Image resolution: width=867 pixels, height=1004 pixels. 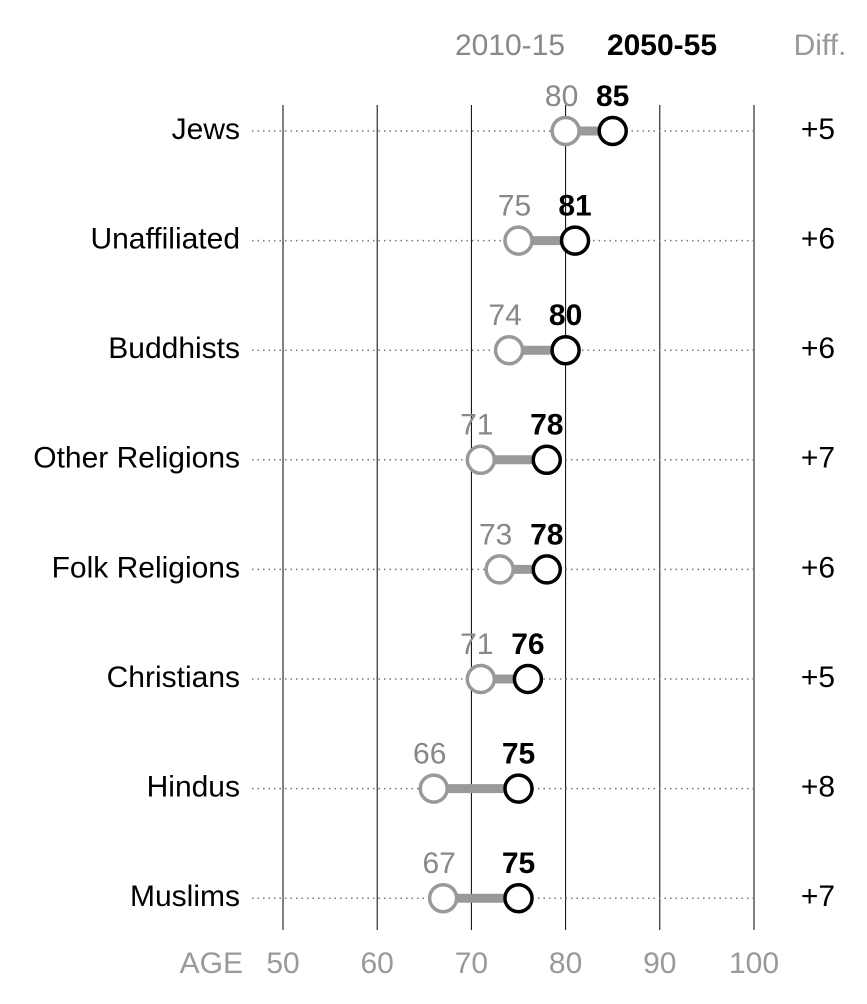 What do you see at coordinates (206, 129) in the screenshot?
I see `category-label: Jews` at bounding box center [206, 129].